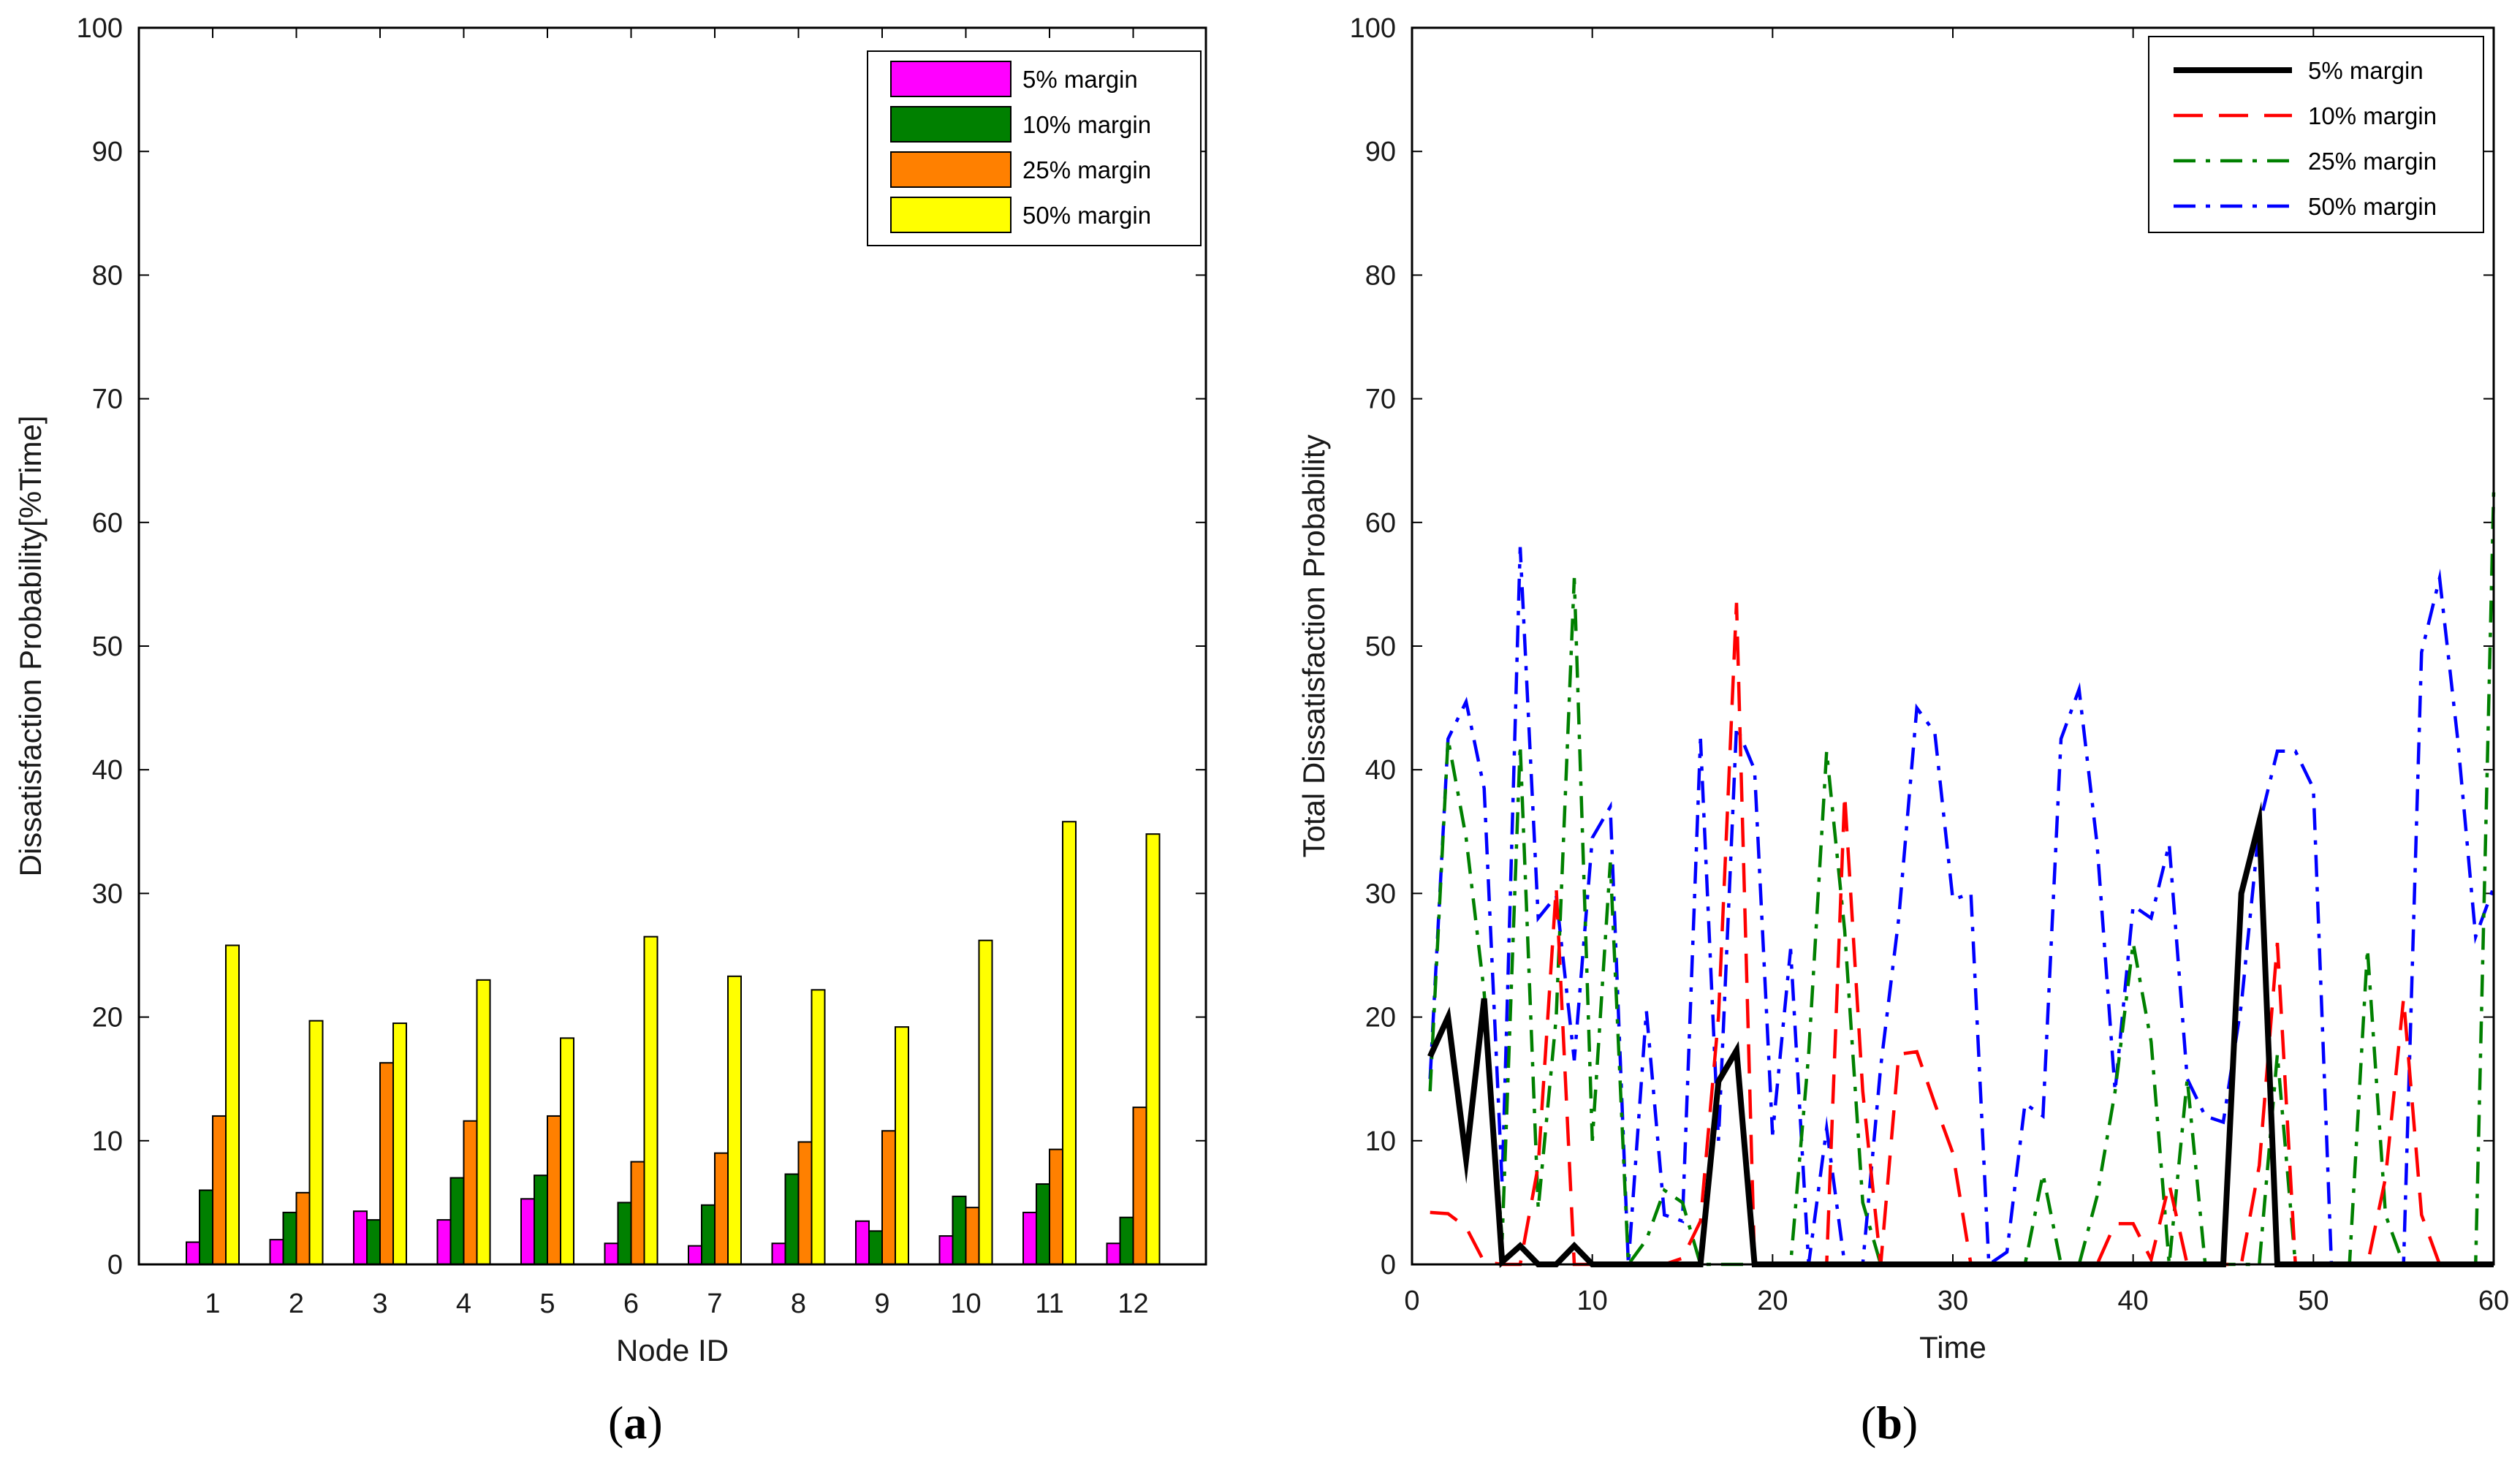  I want to click on panel-a-legend-label: 50% margin, so click(1086, 215).